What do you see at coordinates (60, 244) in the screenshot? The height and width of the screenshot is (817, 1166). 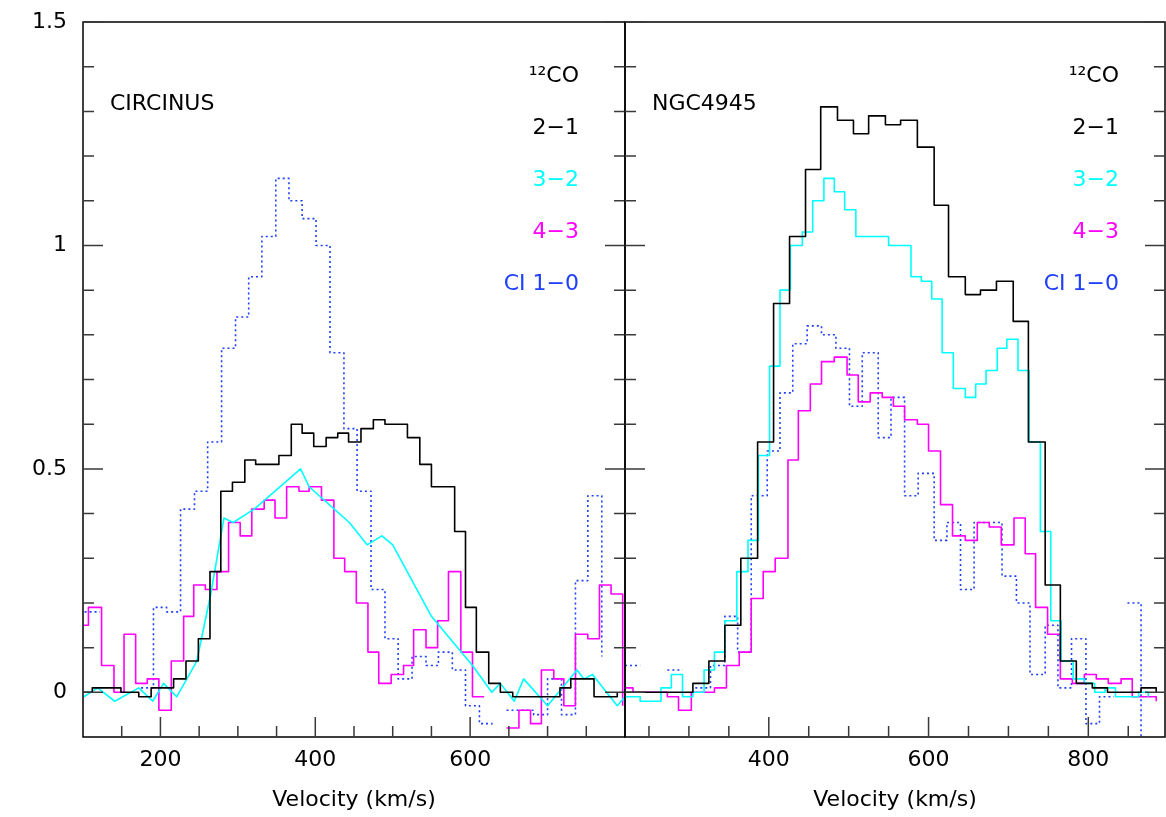 I see `y-tick-label: 1` at bounding box center [60, 244].